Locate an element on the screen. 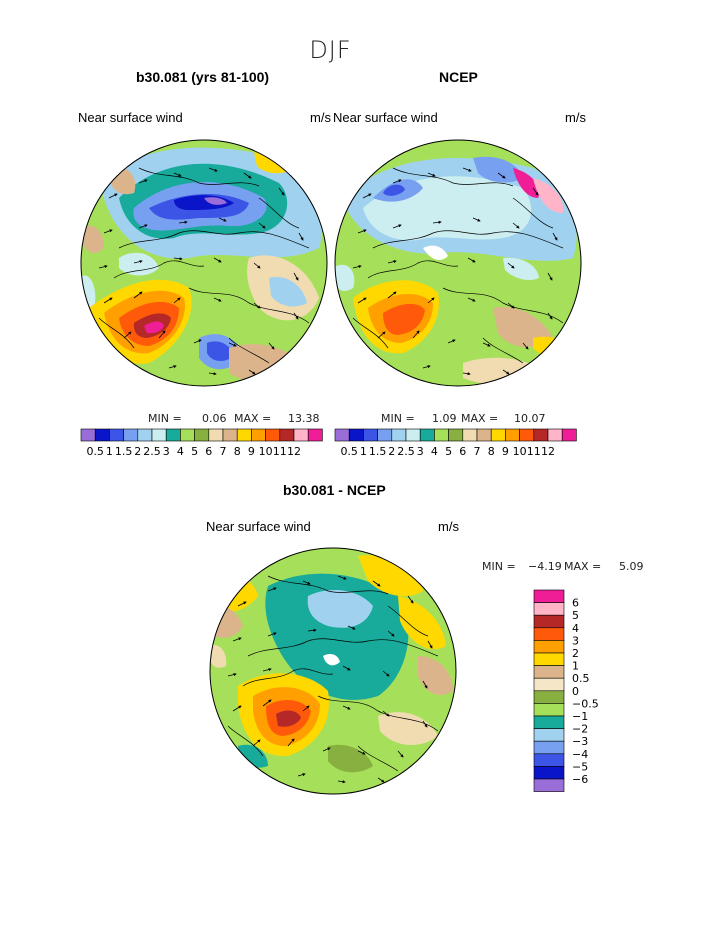 Image resolution: width=723 pixels, height=935 pixels. panel-3-colorbar-tick-label: −5 is located at coordinates (580, 766).